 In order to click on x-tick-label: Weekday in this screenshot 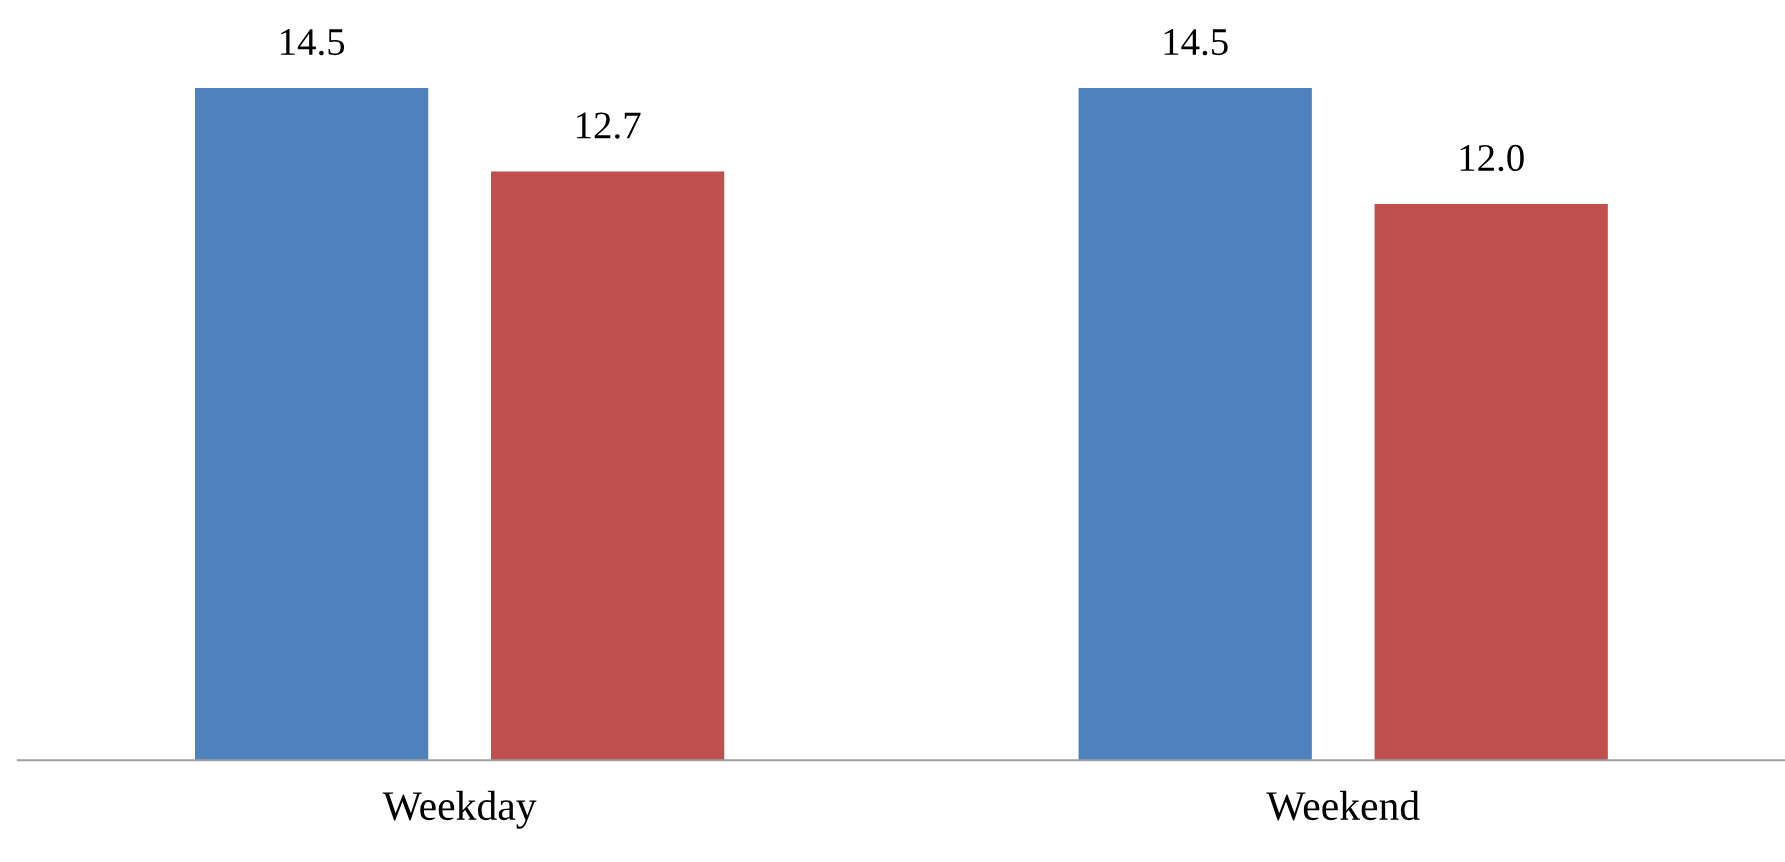, I will do `click(459, 809)`.